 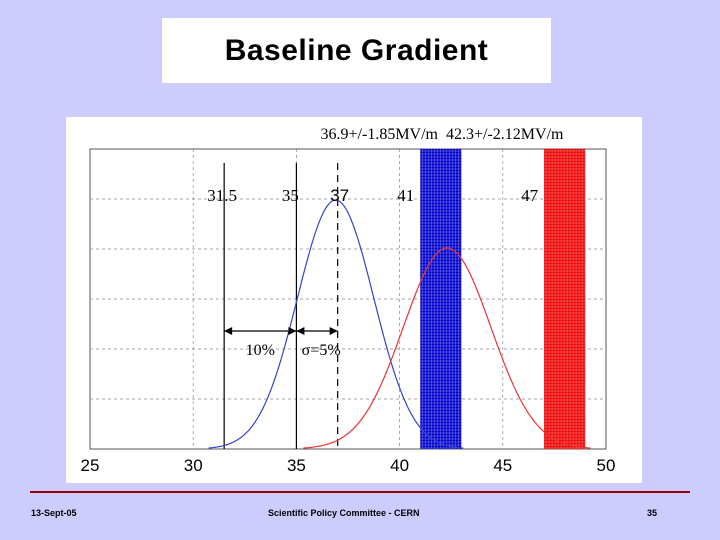 What do you see at coordinates (505, 134) in the screenshot?
I see `annotation-mean-2: 42.3+/-2.12MV/m` at bounding box center [505, 134].